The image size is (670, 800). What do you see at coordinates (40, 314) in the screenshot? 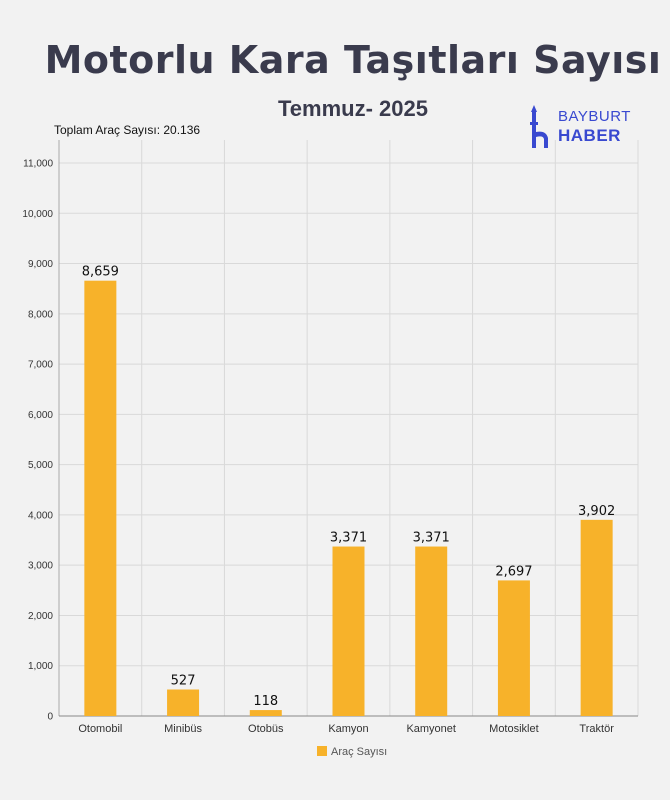
I see `y-tick-label: 8,000` at bounding box center [40, 314].